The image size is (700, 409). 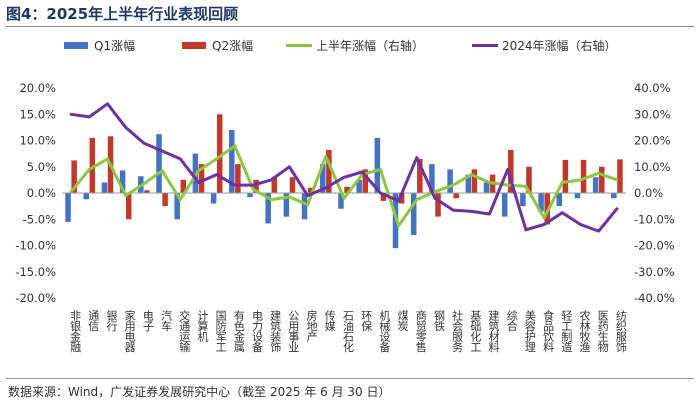 I want to click on legend-label-2: 上半年涨幅（右轴）, so click(x=370, y=45).